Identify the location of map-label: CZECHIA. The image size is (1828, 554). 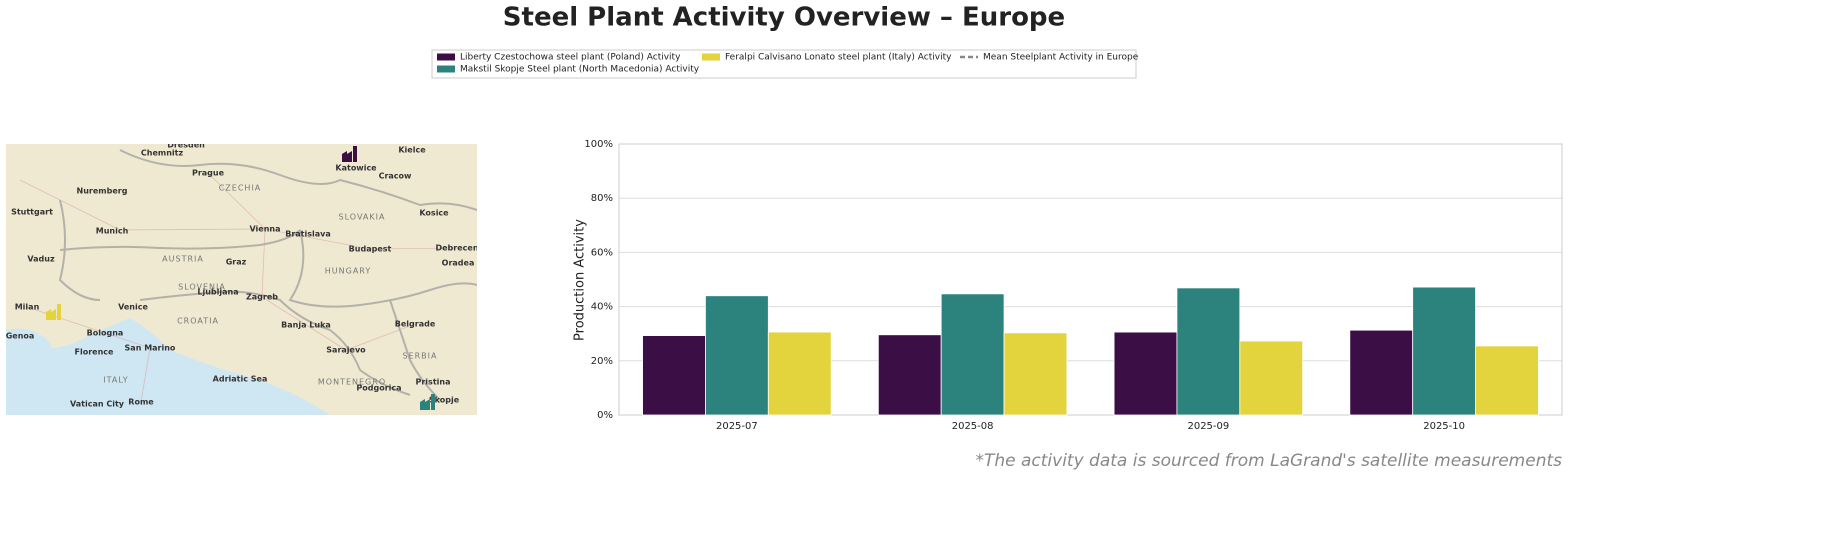
(240, 188).